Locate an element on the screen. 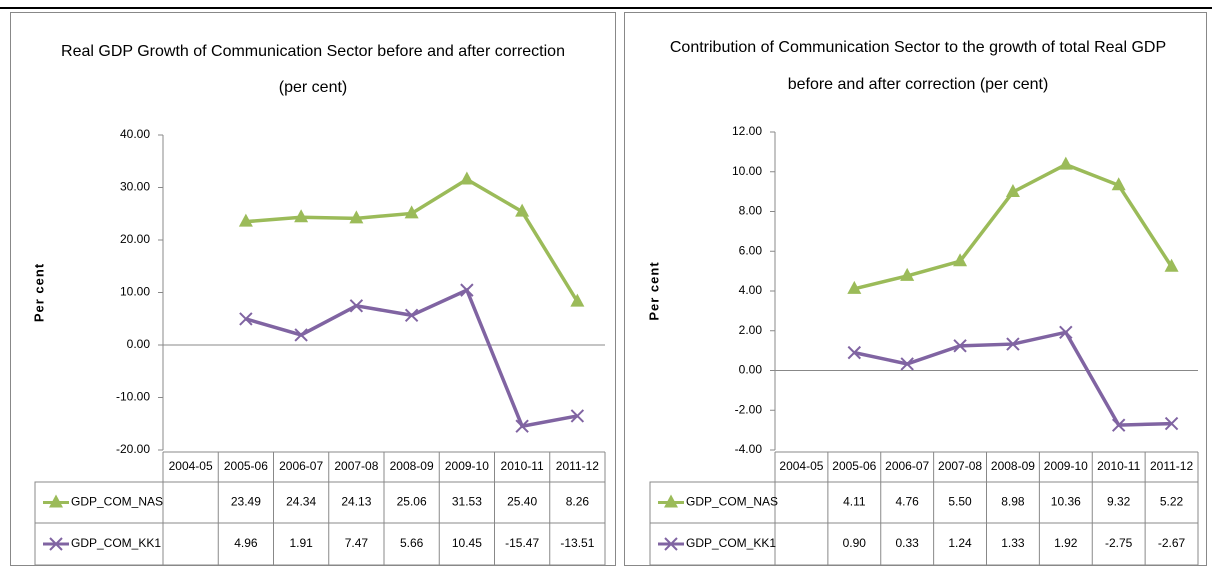 Image resolution: width=1212 pixels, height=569 pixels. y-tick-label: 4.00 is located at coordinates (751, 290).